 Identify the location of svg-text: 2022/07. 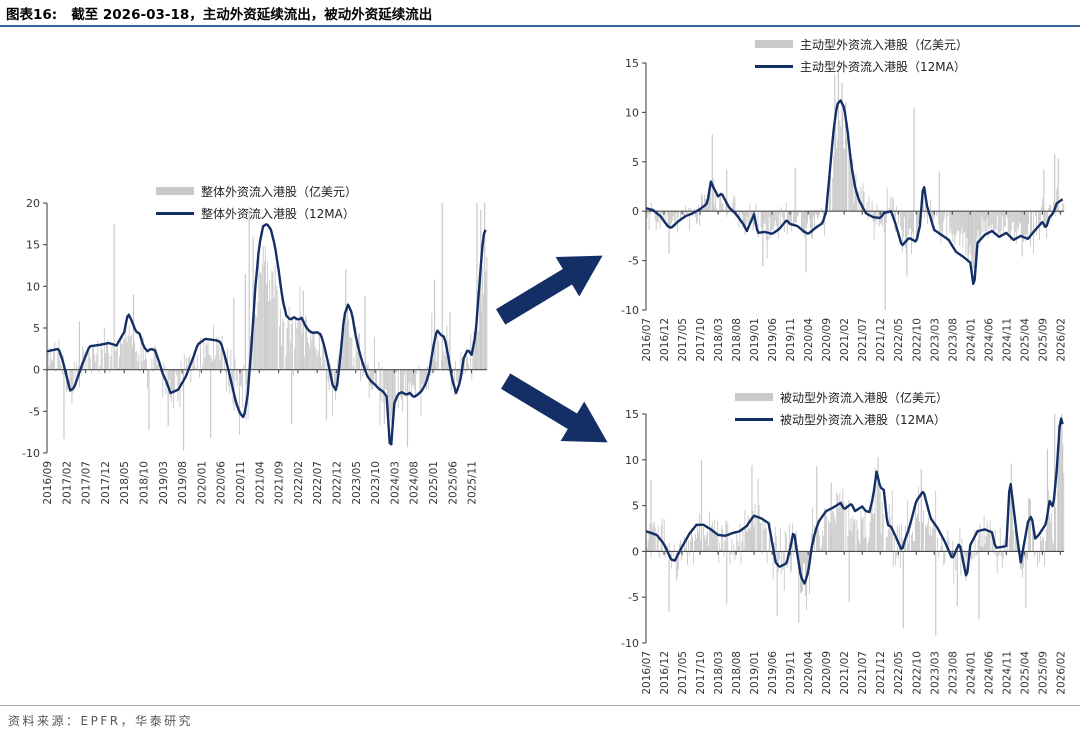
(318, 483).